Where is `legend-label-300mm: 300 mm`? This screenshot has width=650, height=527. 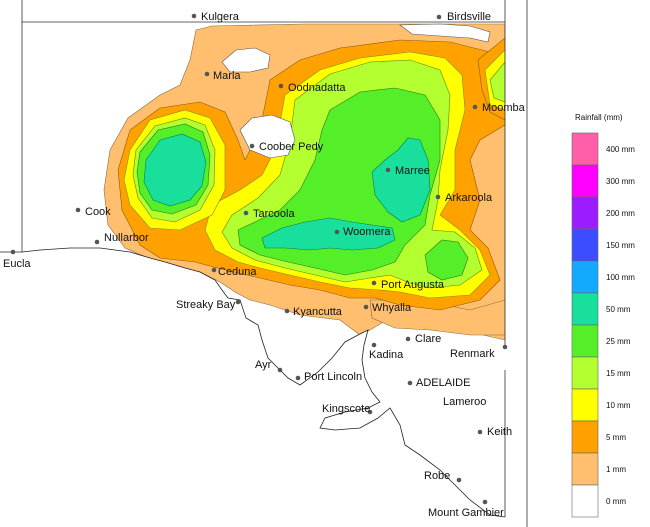
legend-label-300mm: 300 mm is located at coordinates (620, 181).